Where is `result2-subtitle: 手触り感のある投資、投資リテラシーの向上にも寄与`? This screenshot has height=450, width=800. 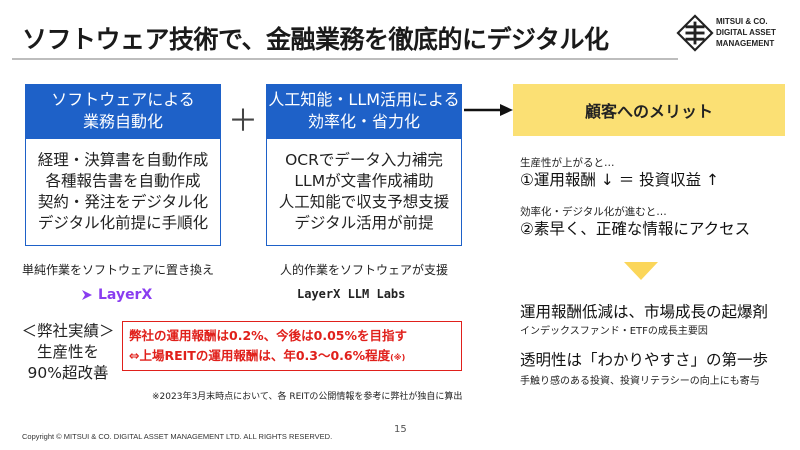
result2-subtitle: 手触り感のある投資、投資リテラシーの向上にも寄与 is located at coordinates (640, 381).